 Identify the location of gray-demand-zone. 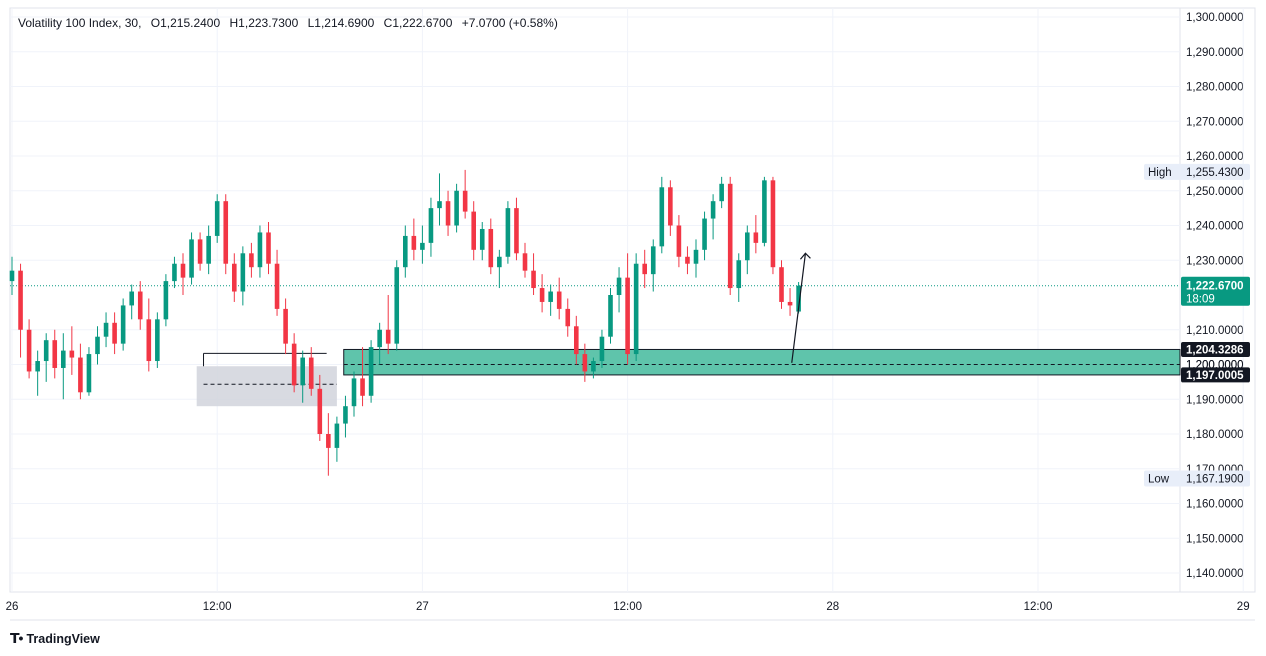
(266, 386).